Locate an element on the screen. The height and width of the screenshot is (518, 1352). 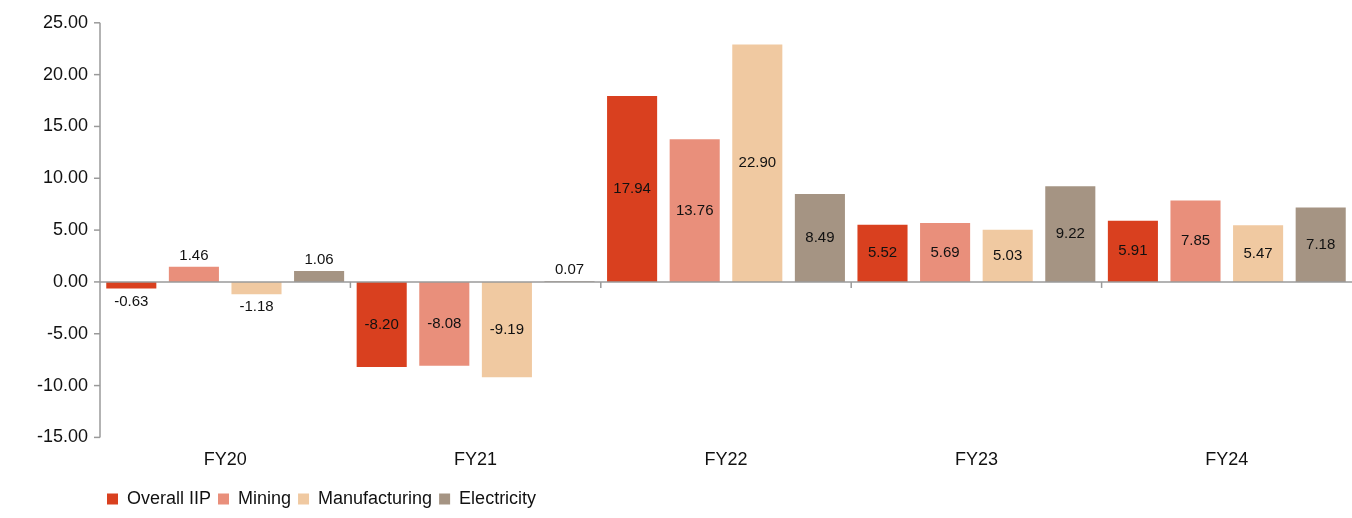
y-tick-label: 20.00 is located at coordinates (65, 73).